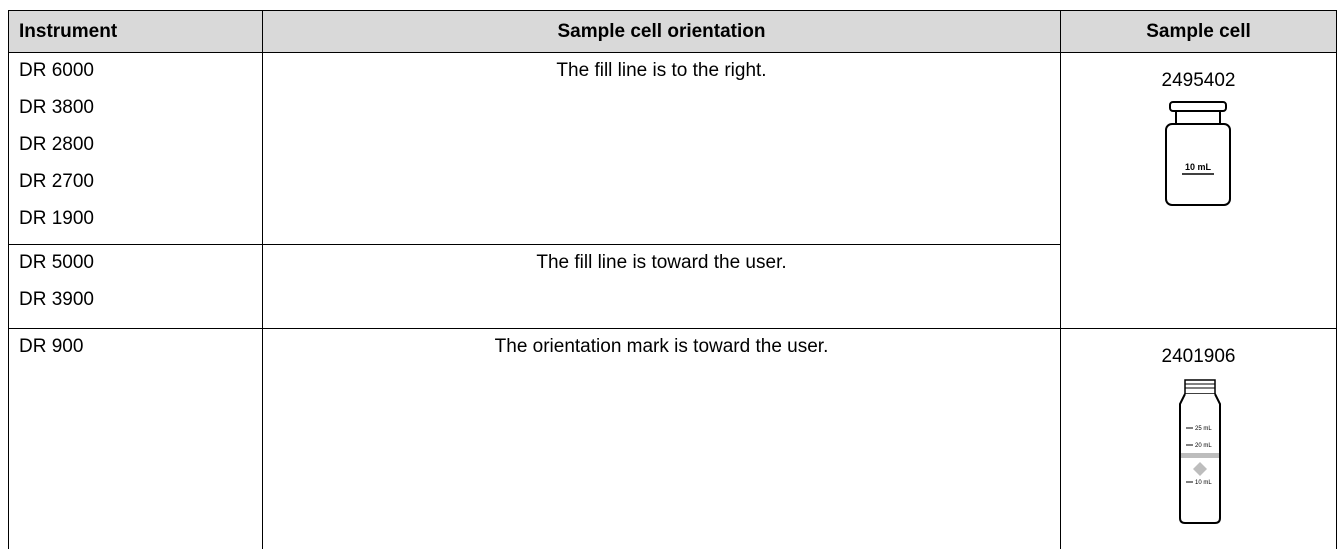 The width and height of the screenshot is (1344, 549). I want to click on part-number: 2495402, so click(1198, 80).